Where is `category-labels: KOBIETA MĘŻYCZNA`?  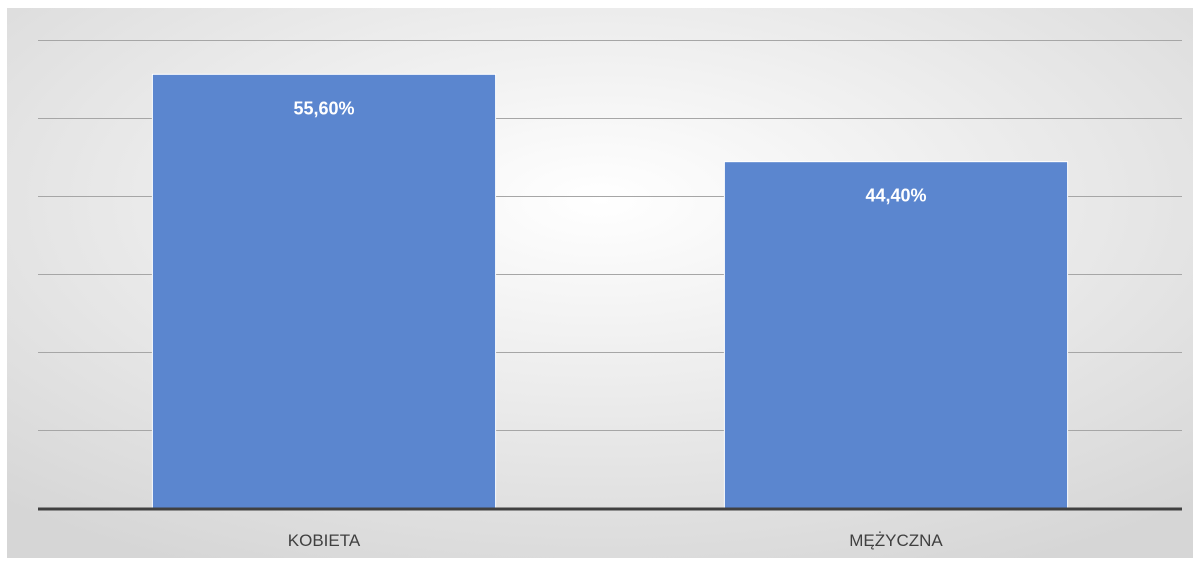 category-labels: KOBIETA MĘŻYCZNA is located at coordinates (616, 540).